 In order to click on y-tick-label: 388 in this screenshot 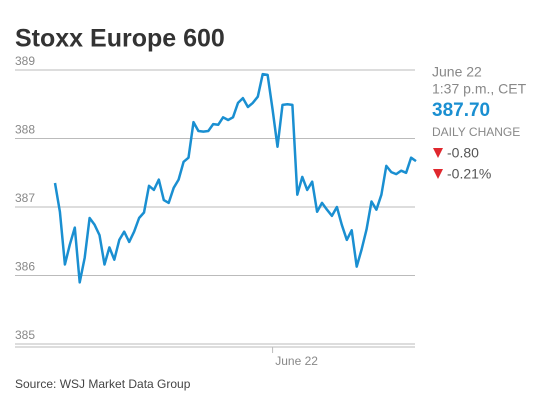, I will do `click(25, 130)`.